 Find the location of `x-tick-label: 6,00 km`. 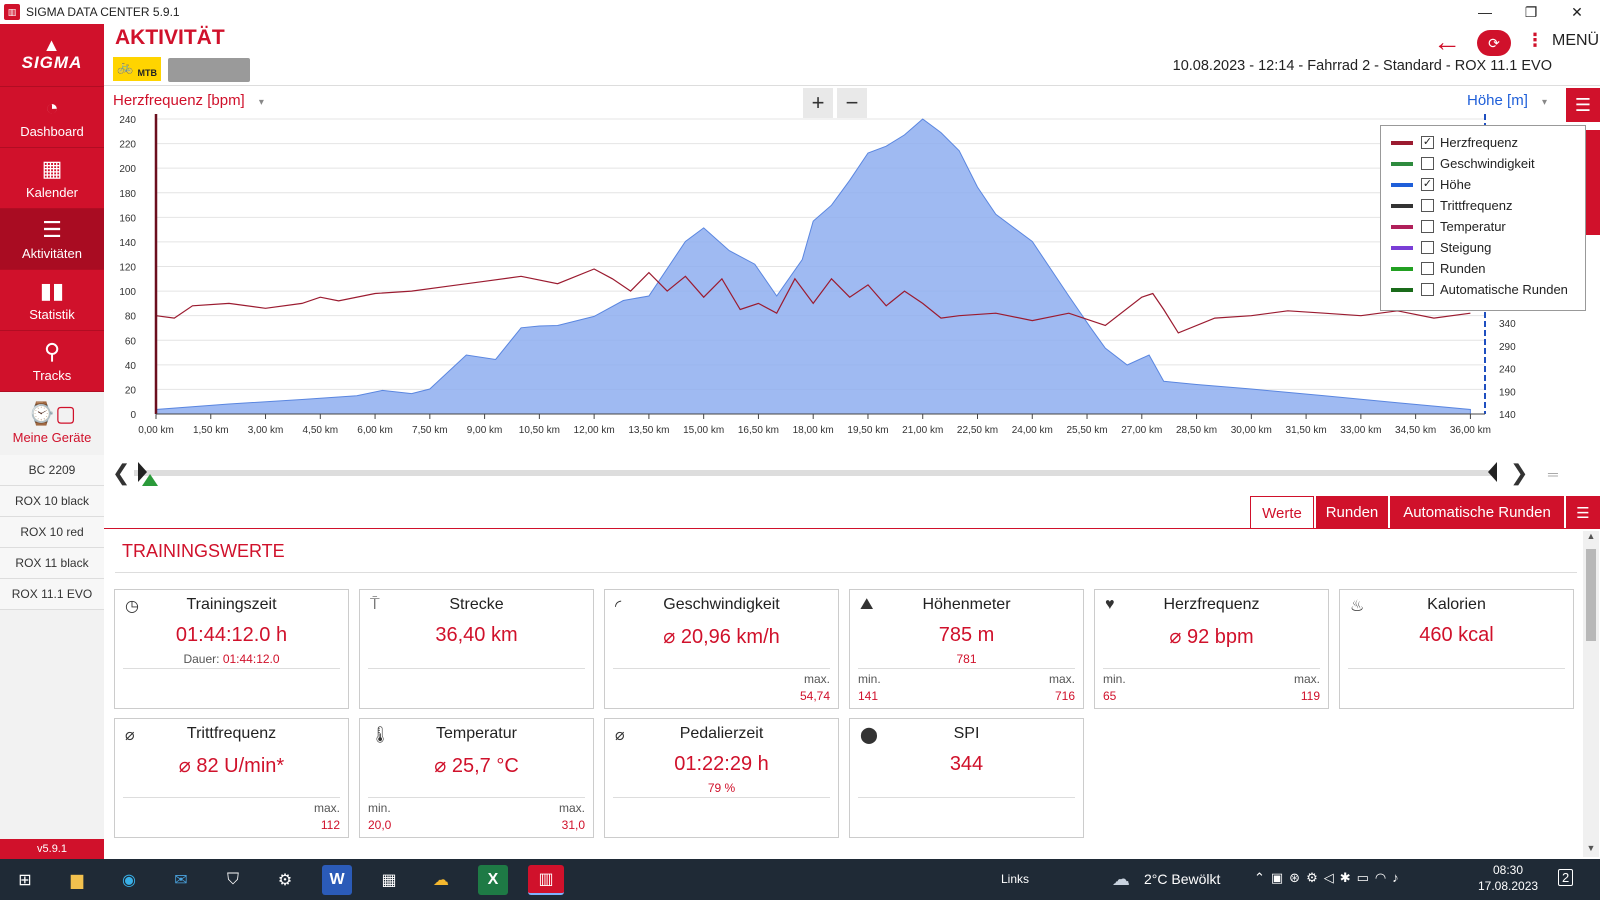

x-tick-label: 6,00 km is located at coordinates (375, 430).